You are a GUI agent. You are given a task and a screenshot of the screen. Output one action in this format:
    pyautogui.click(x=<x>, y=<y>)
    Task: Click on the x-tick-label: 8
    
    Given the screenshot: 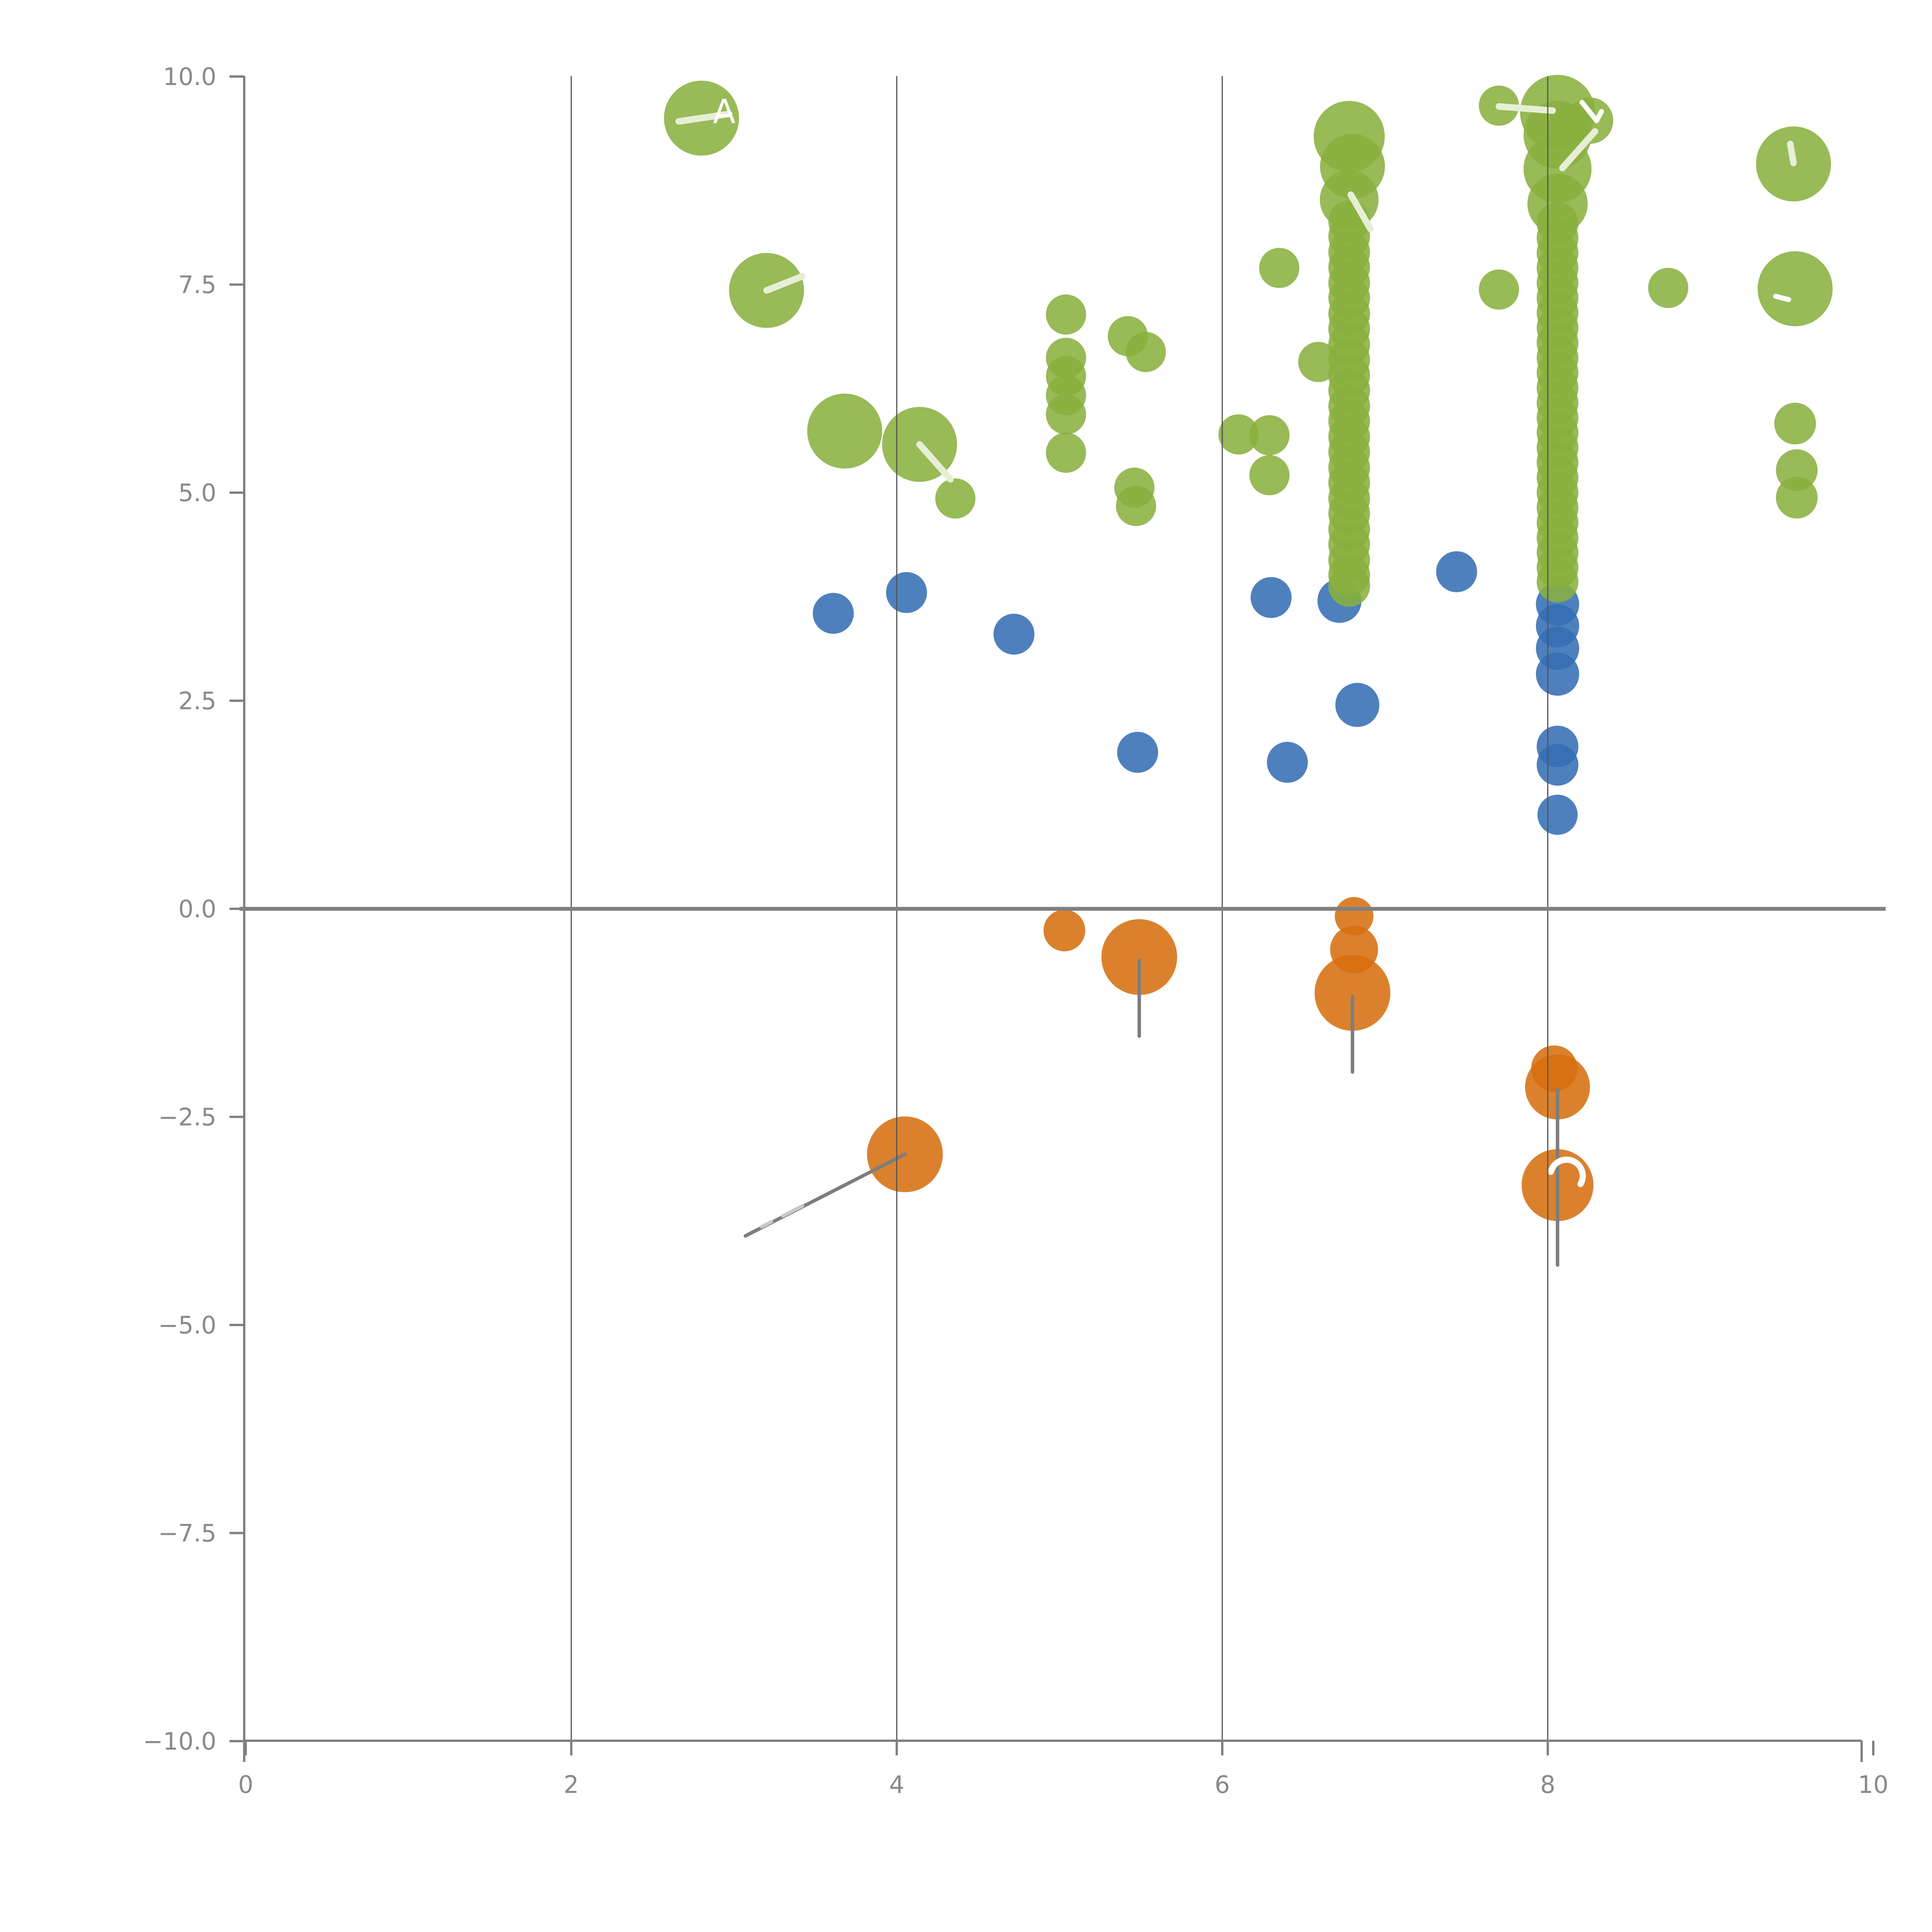 What is the action you would take?
    pyautogui.click(x=1547, y=1785)
    